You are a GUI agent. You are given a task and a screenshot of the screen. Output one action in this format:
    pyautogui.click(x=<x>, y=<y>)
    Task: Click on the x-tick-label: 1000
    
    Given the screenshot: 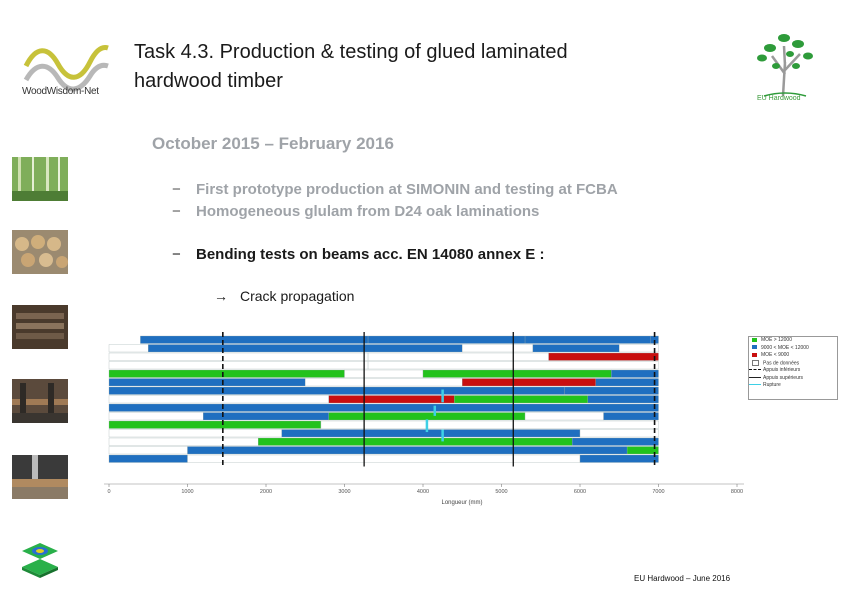 What is the action you would take?
    pyautogui.click(x=187, y=492)
    